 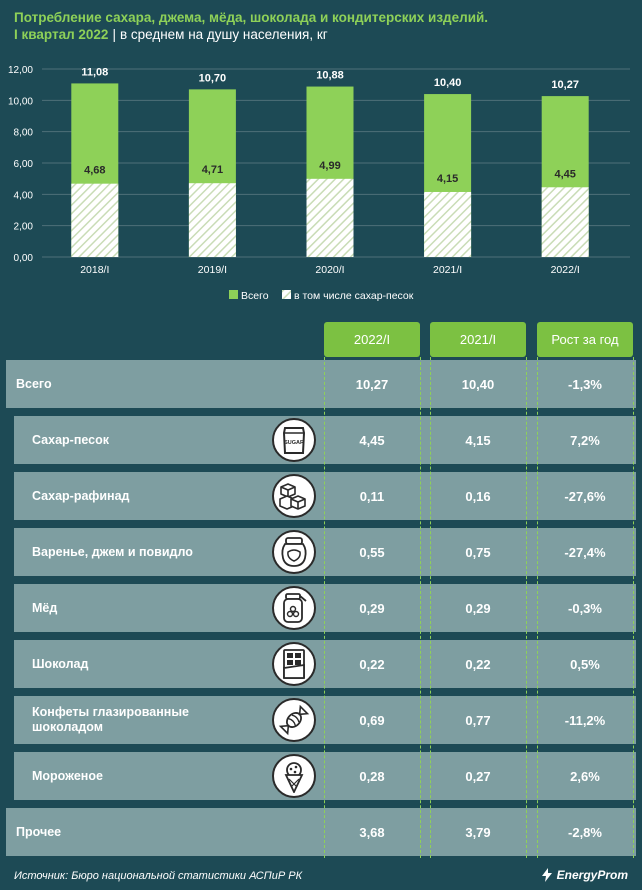 I want to click on table-row: Всего 10,27 10,40 -1,3%, so click(x=321, y=384).